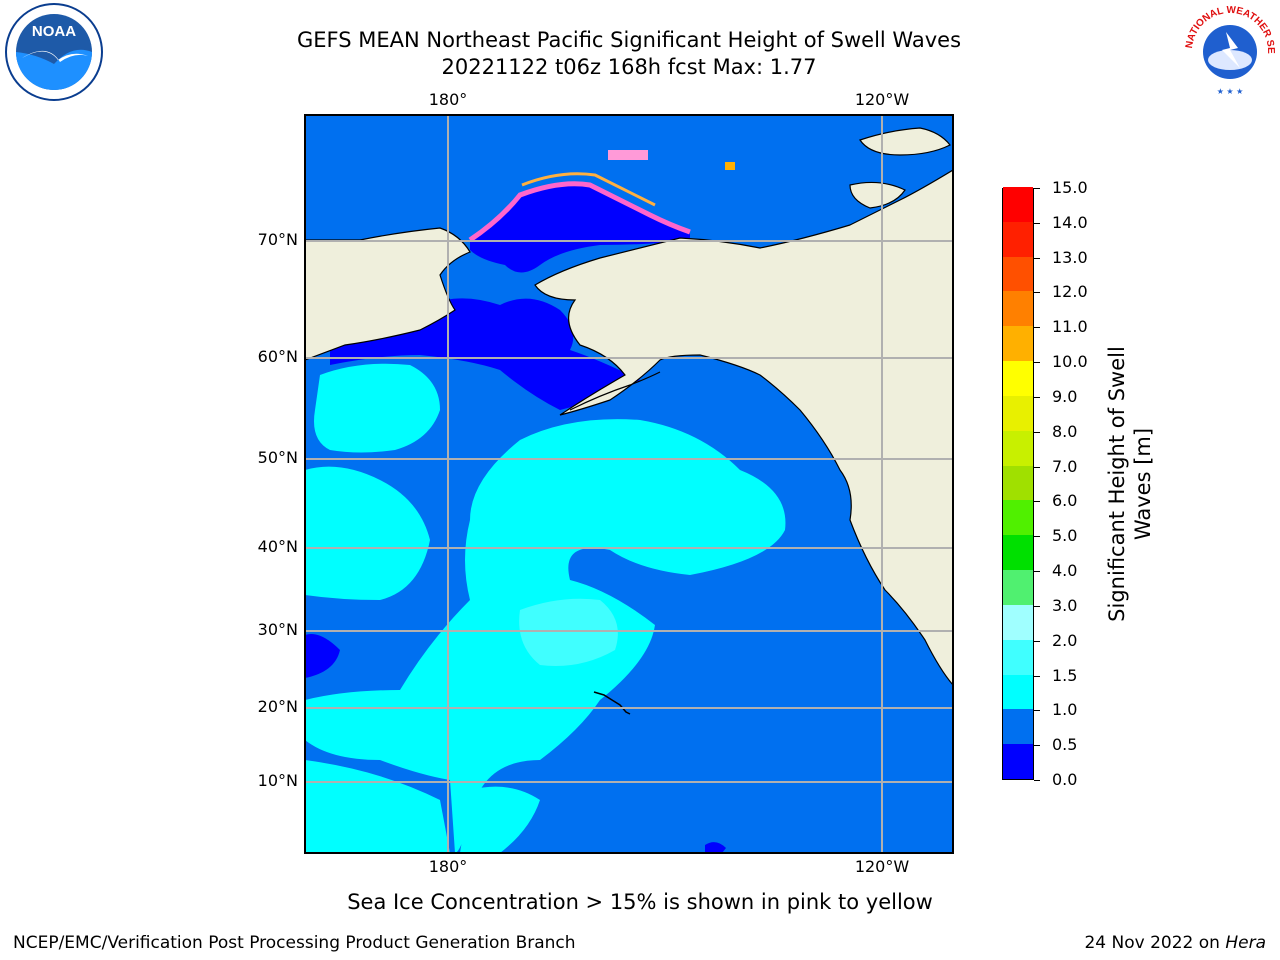 The width and height of the screenshot is (1280, 960). Describe the element at coordinates (1117, 484) in the screenshot. I see `colorbar-title-line1: Significant Height of Swell` at that location.